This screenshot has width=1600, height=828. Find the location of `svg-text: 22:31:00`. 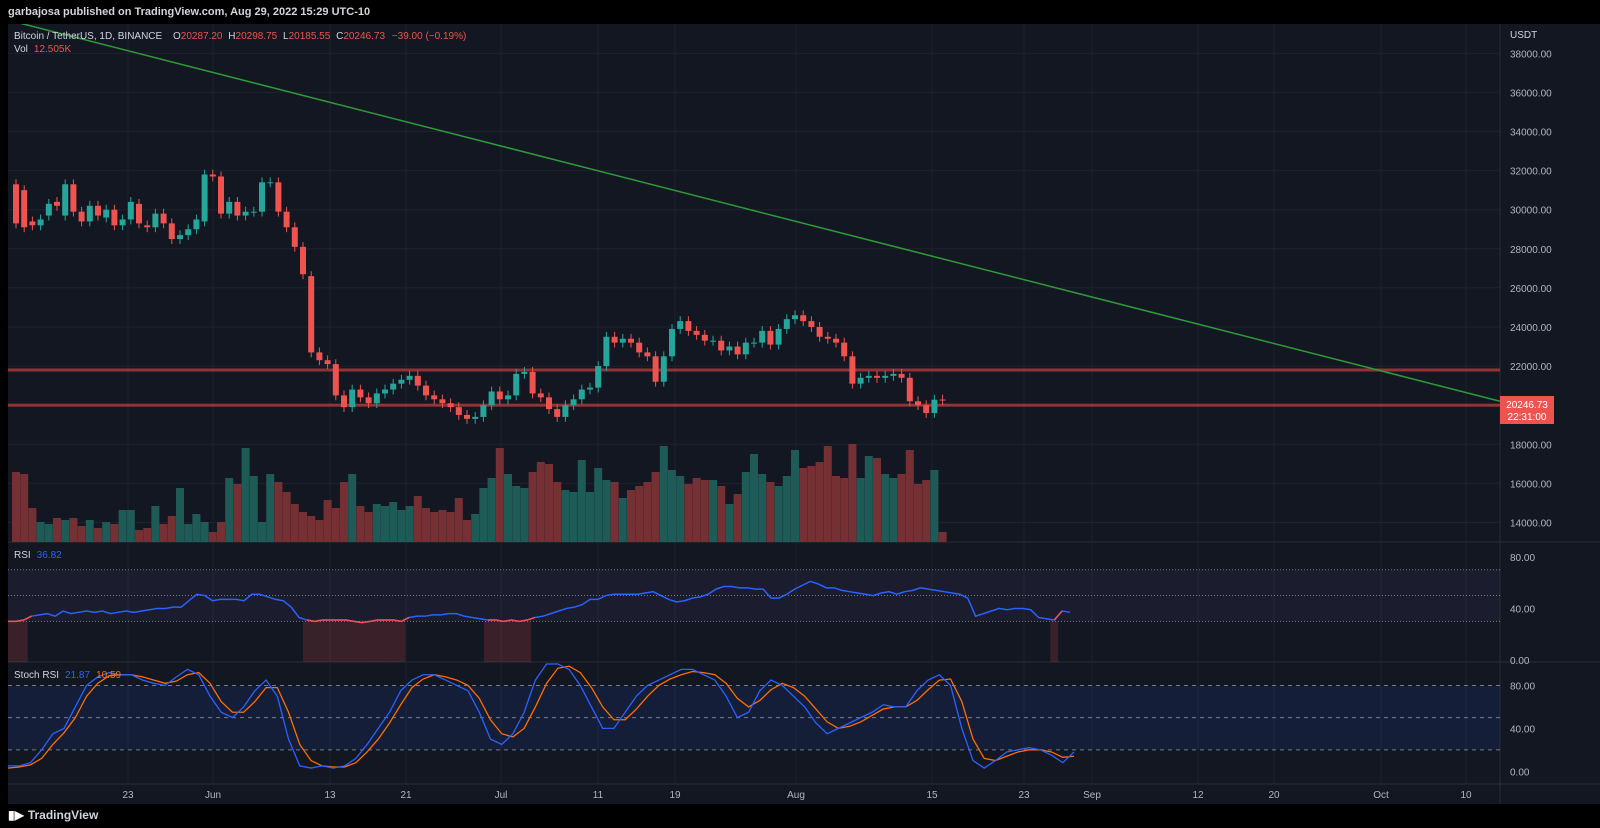

svg-text: 22:31:00 is located at coordinates (1527, 417).